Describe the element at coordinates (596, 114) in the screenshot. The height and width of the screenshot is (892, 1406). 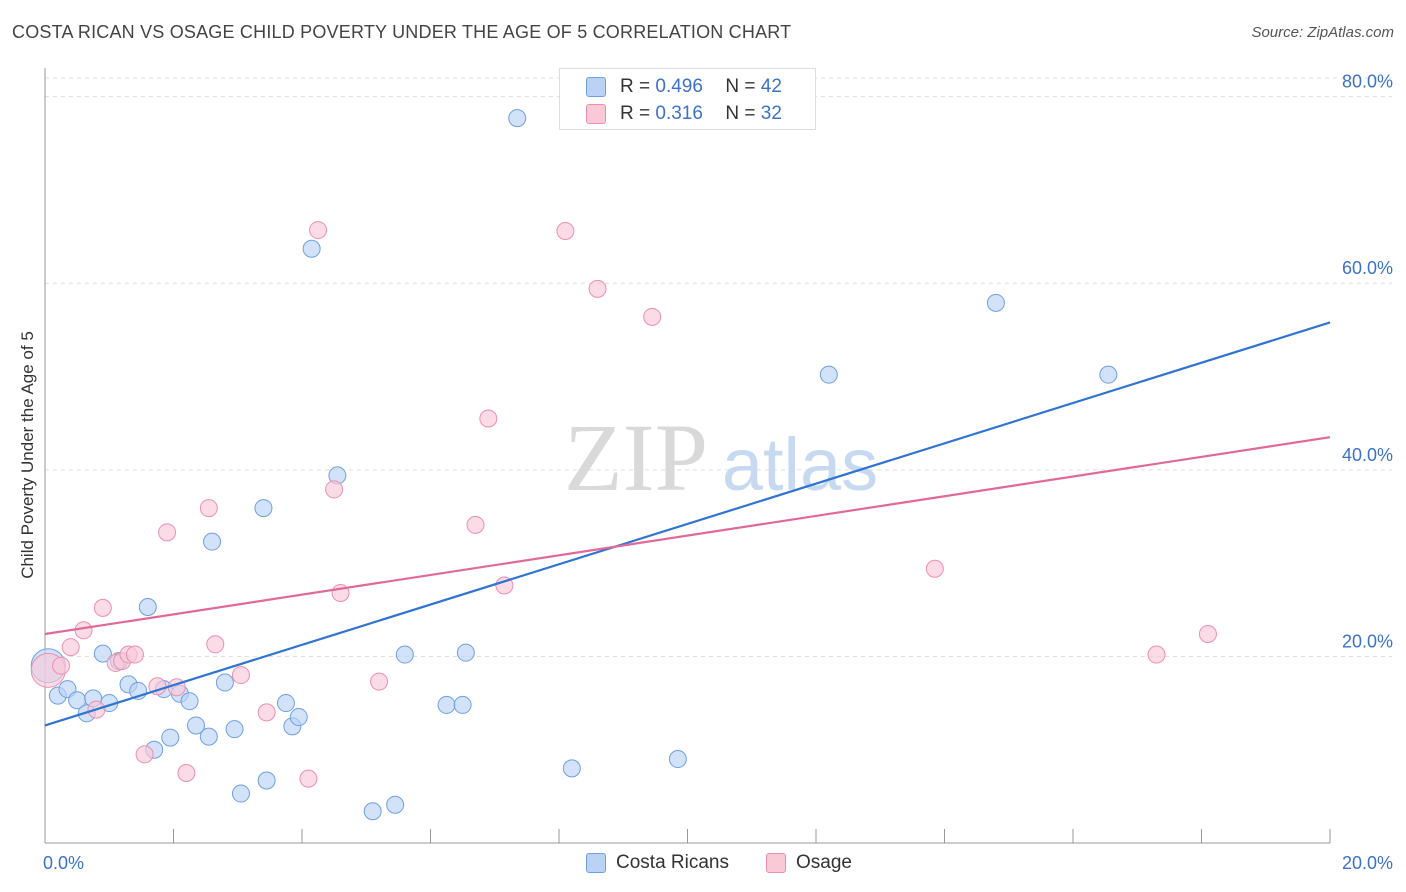
I see `osage-swatch` at that location.